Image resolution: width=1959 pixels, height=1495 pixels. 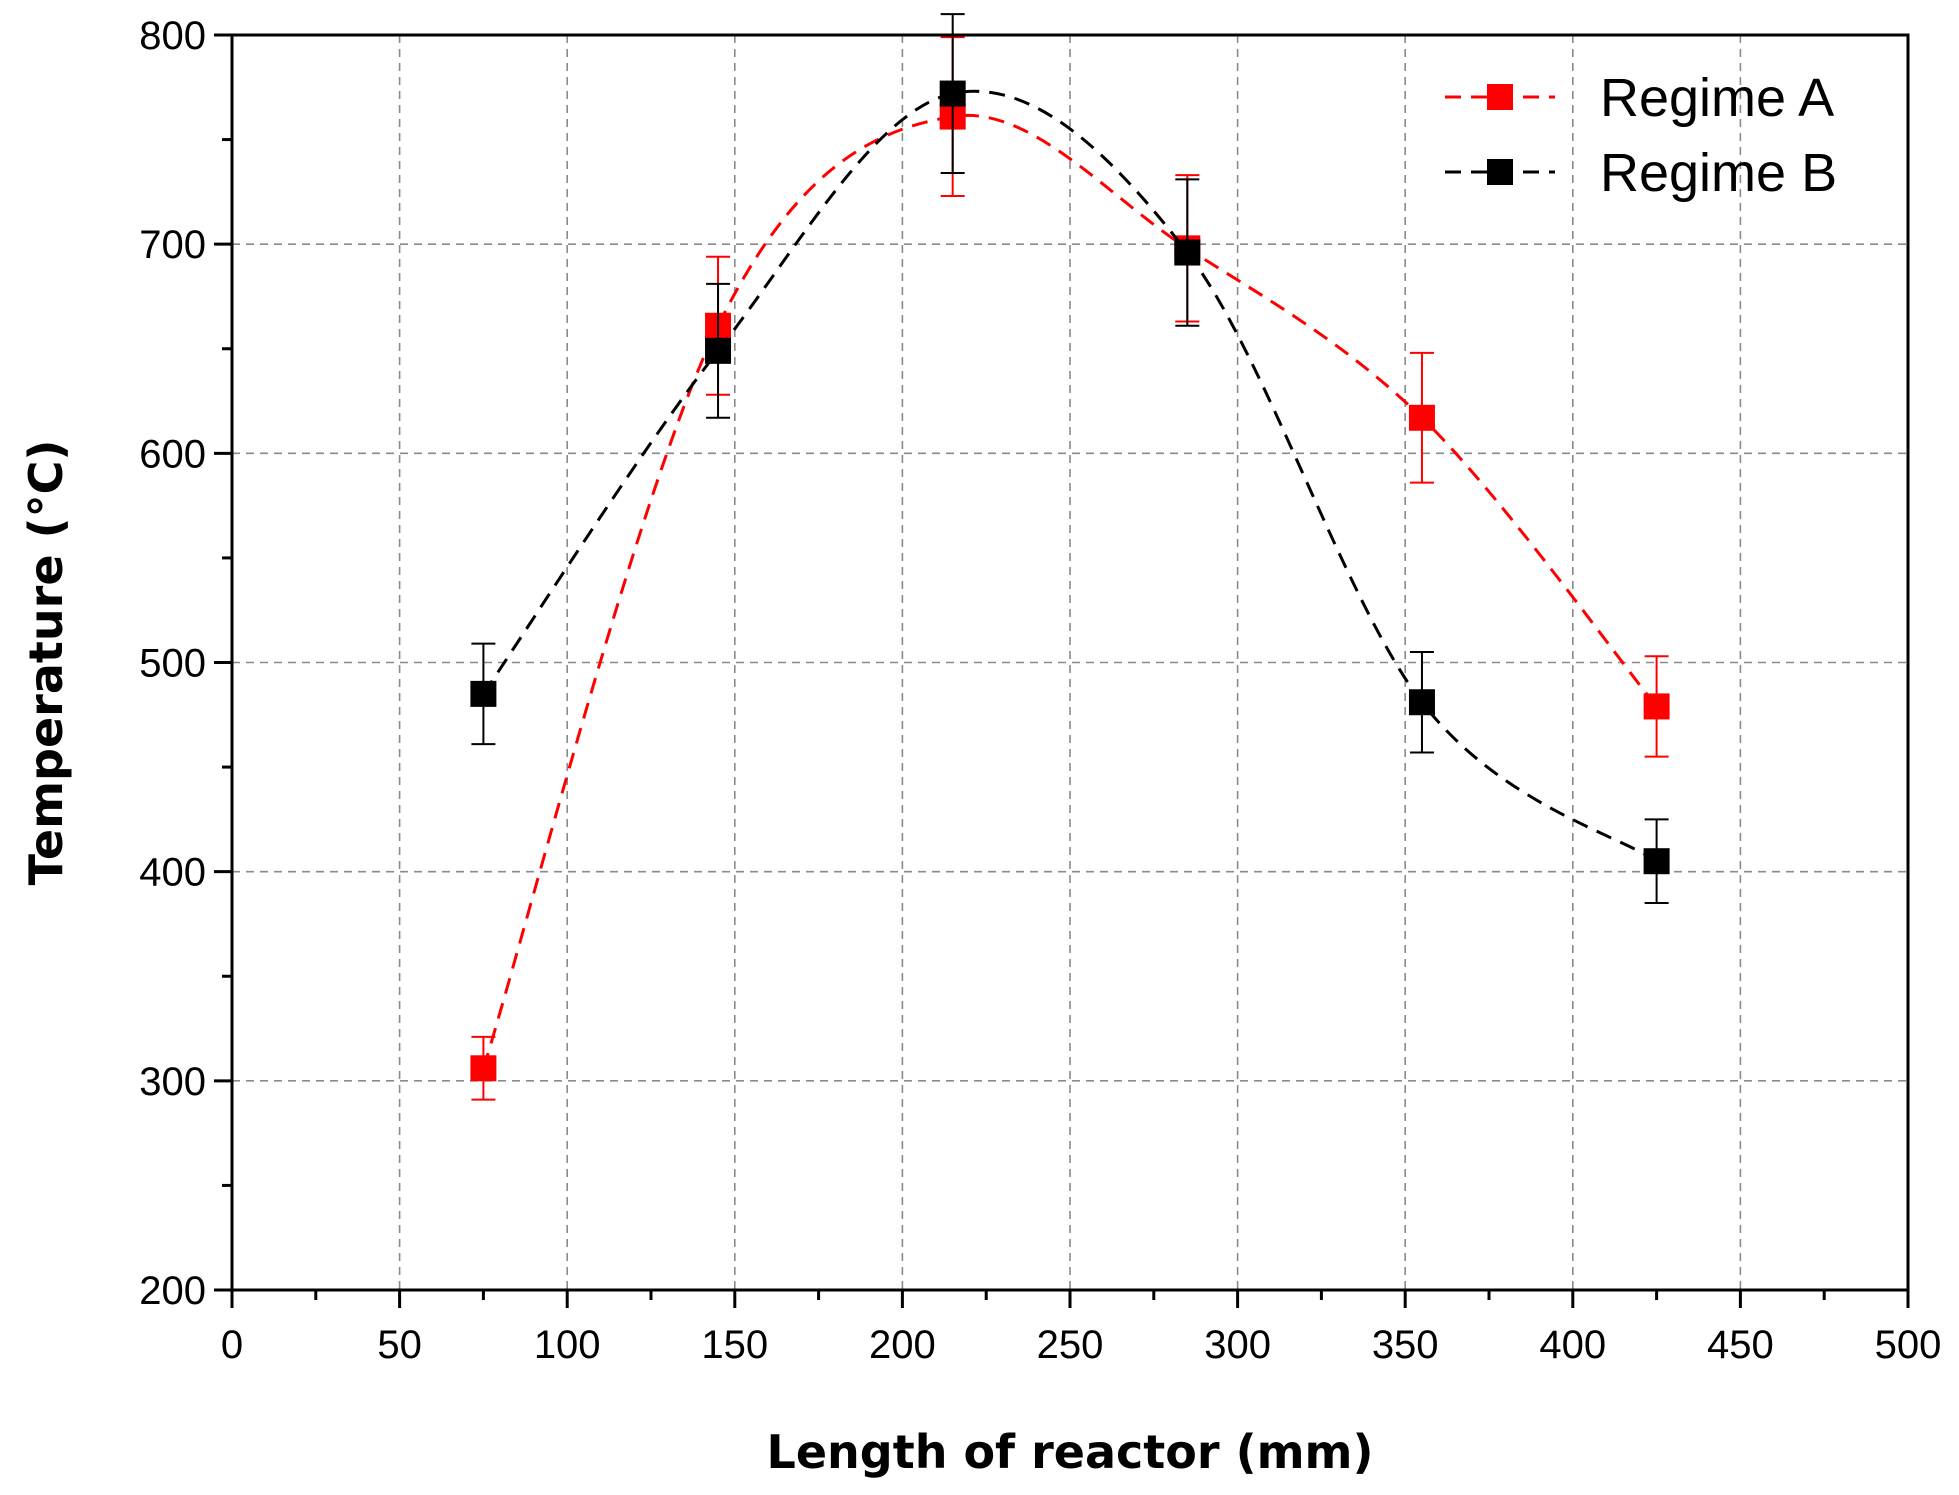 I want to click on y-axis-title: Temperature (°C), so click(x=46, y=663).